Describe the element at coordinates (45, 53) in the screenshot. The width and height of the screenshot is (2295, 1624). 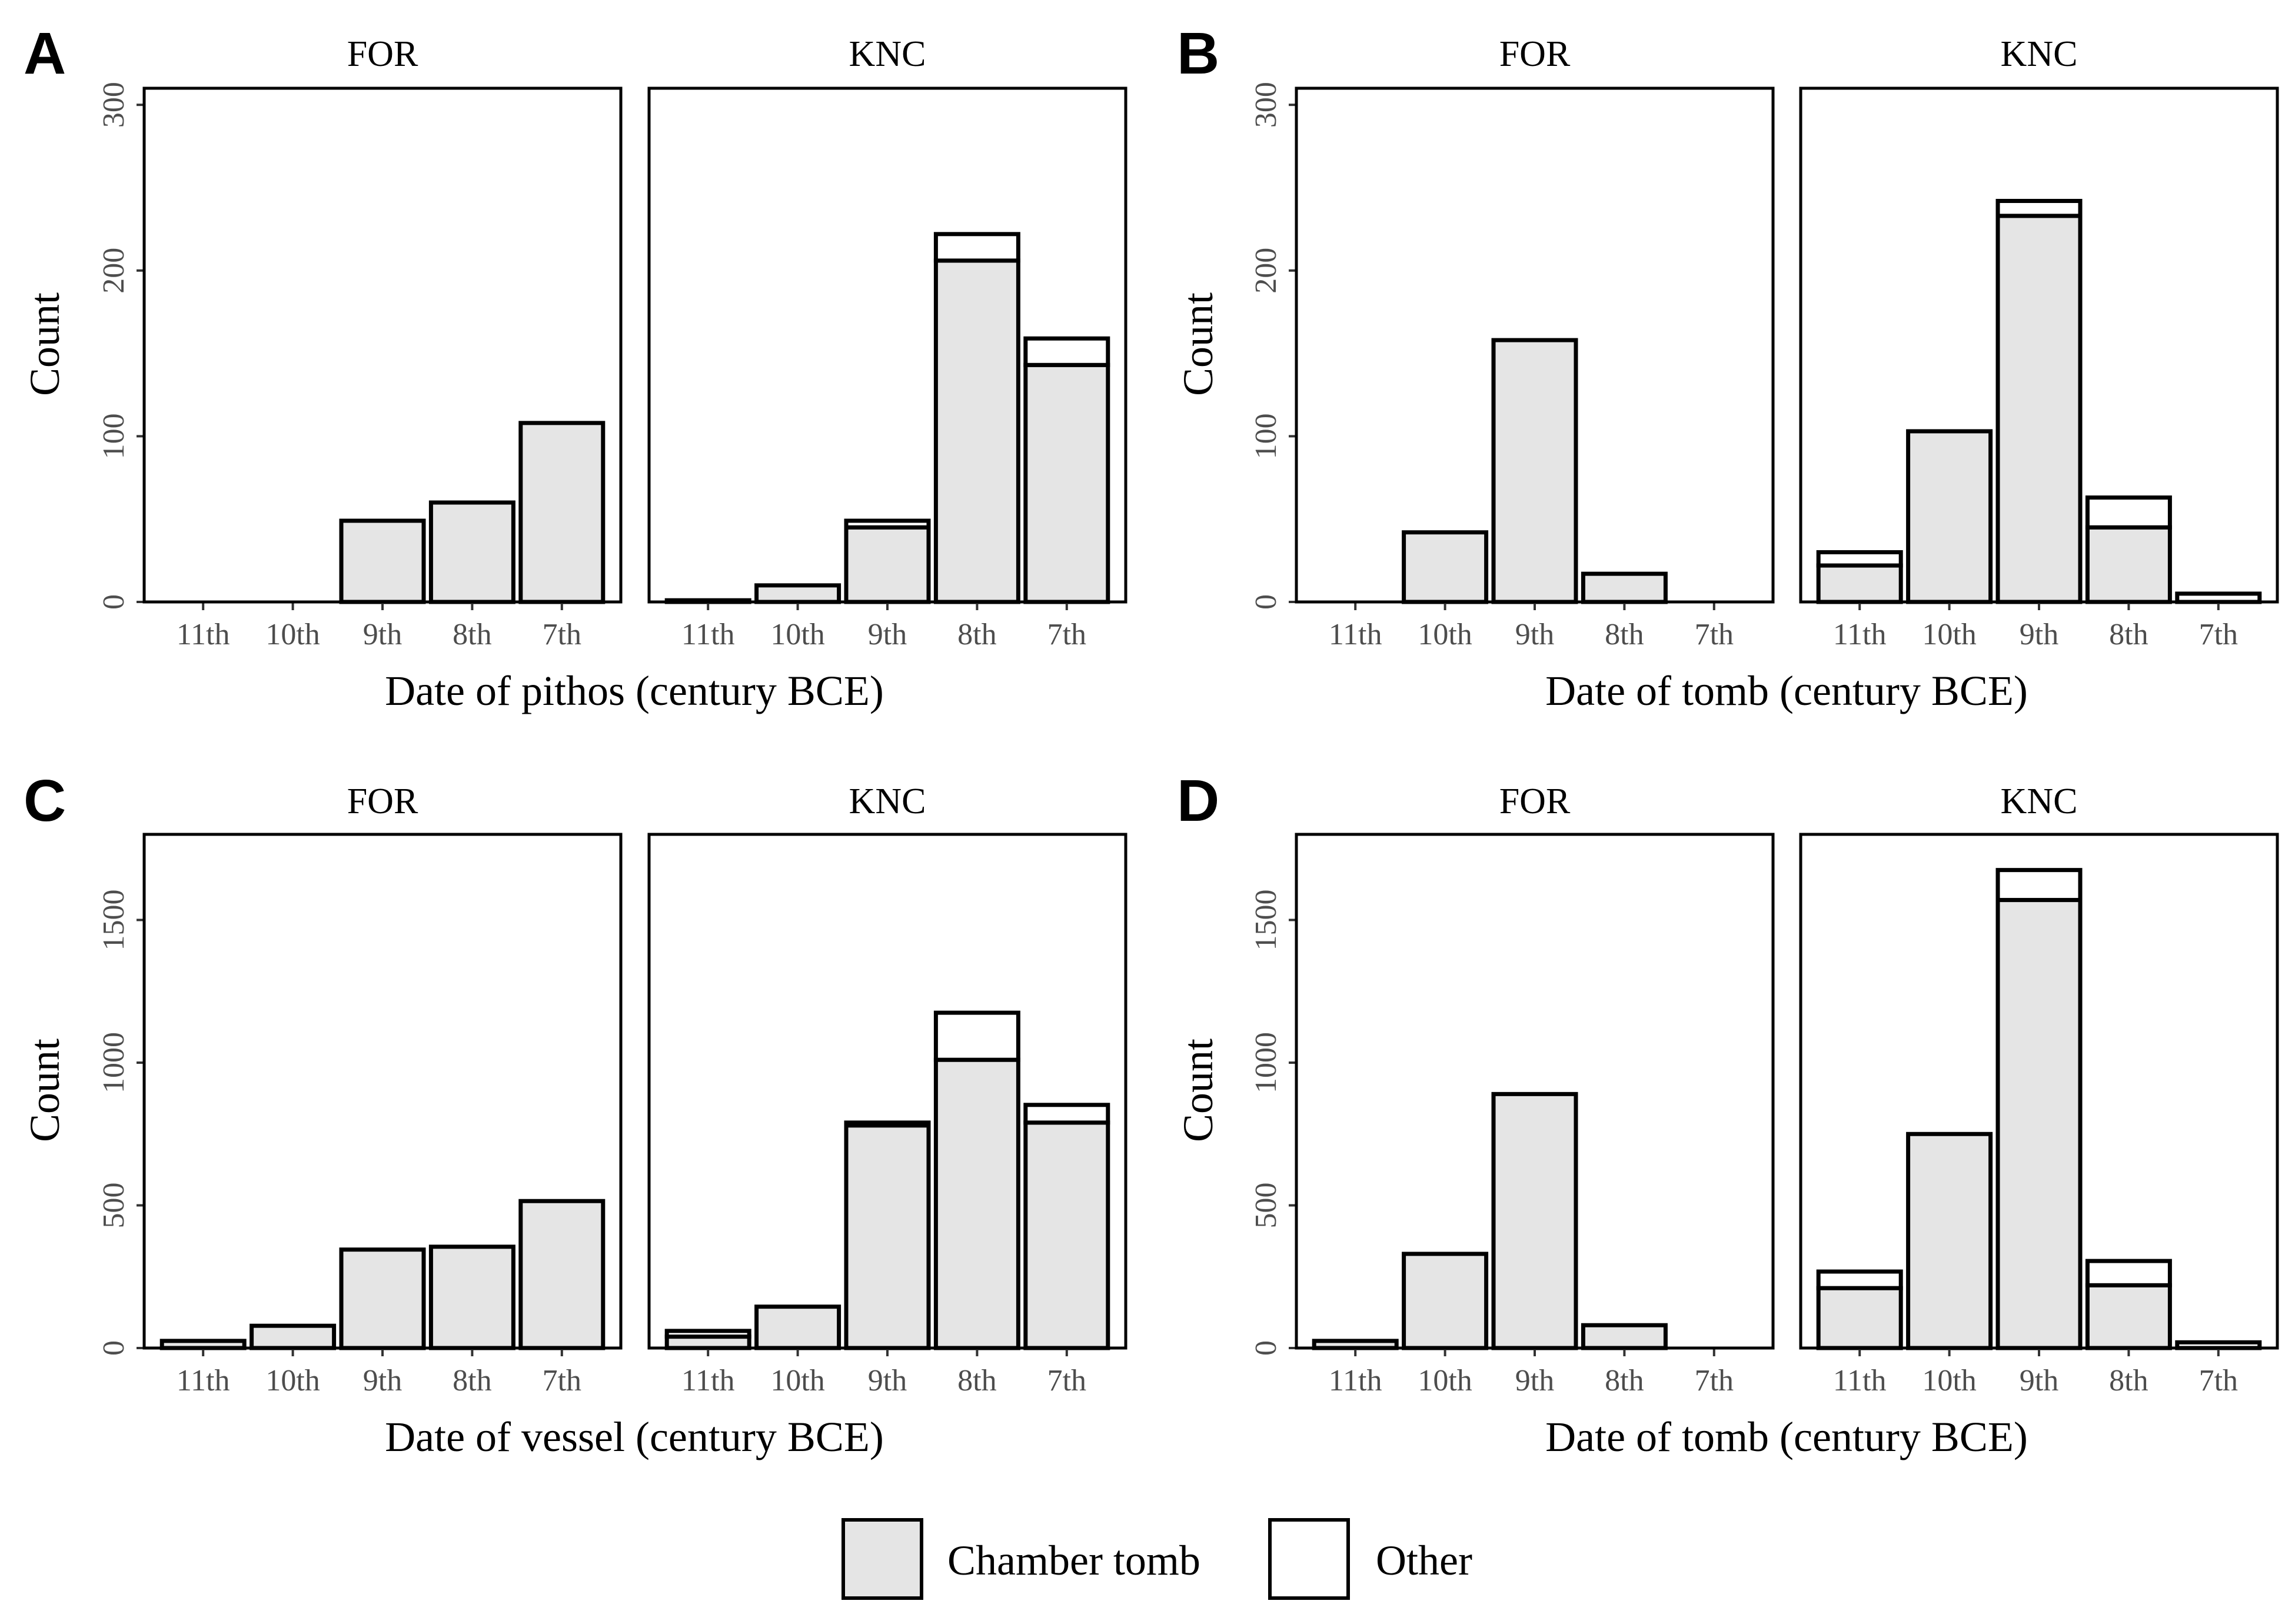
I see `panel-letter: A` at that location.